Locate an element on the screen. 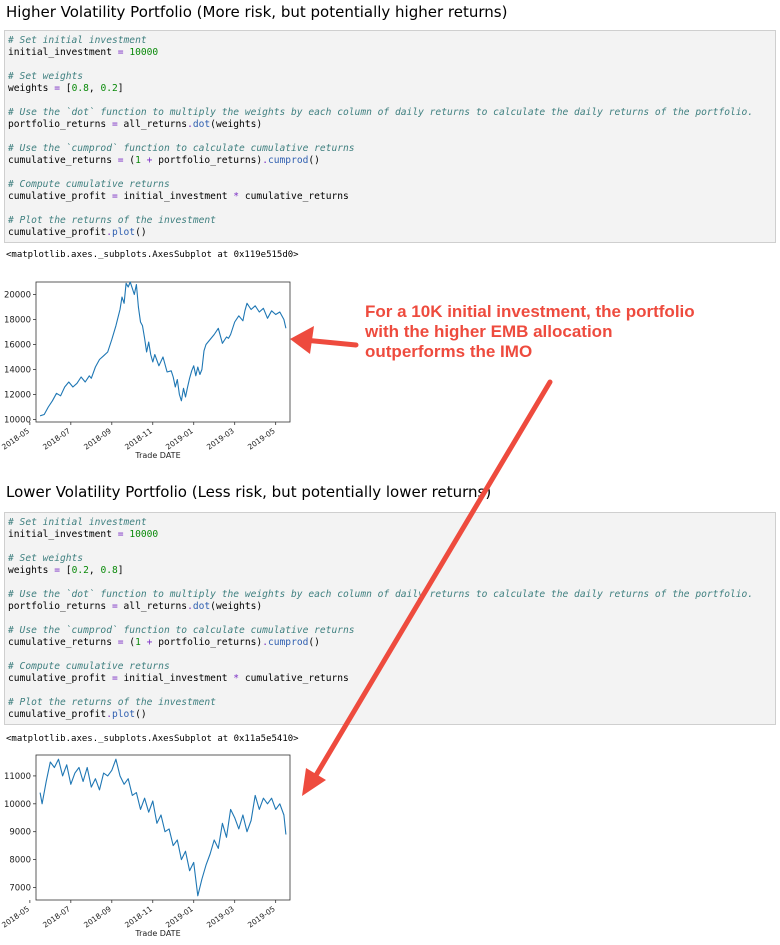 This screenshot has width=780, height=945. code-line: cumulative_profit.plot() is located at coordinates (390, 715).